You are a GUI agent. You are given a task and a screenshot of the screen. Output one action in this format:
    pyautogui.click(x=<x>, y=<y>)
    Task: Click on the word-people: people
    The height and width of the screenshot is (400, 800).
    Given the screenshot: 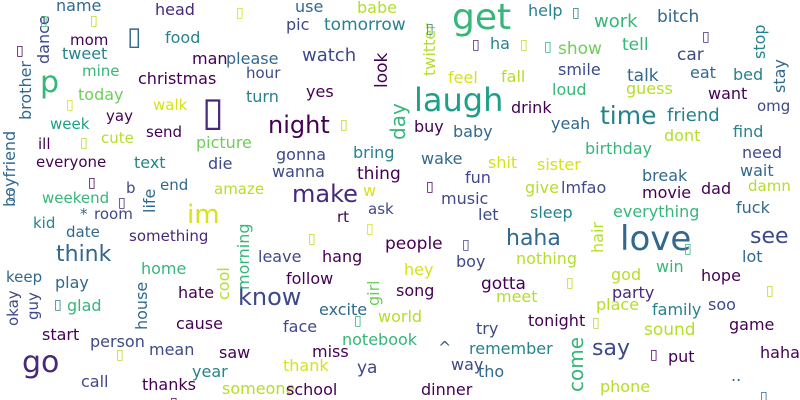 What is the action you would take?
    pyautogui.click(x=414, y=244)
    